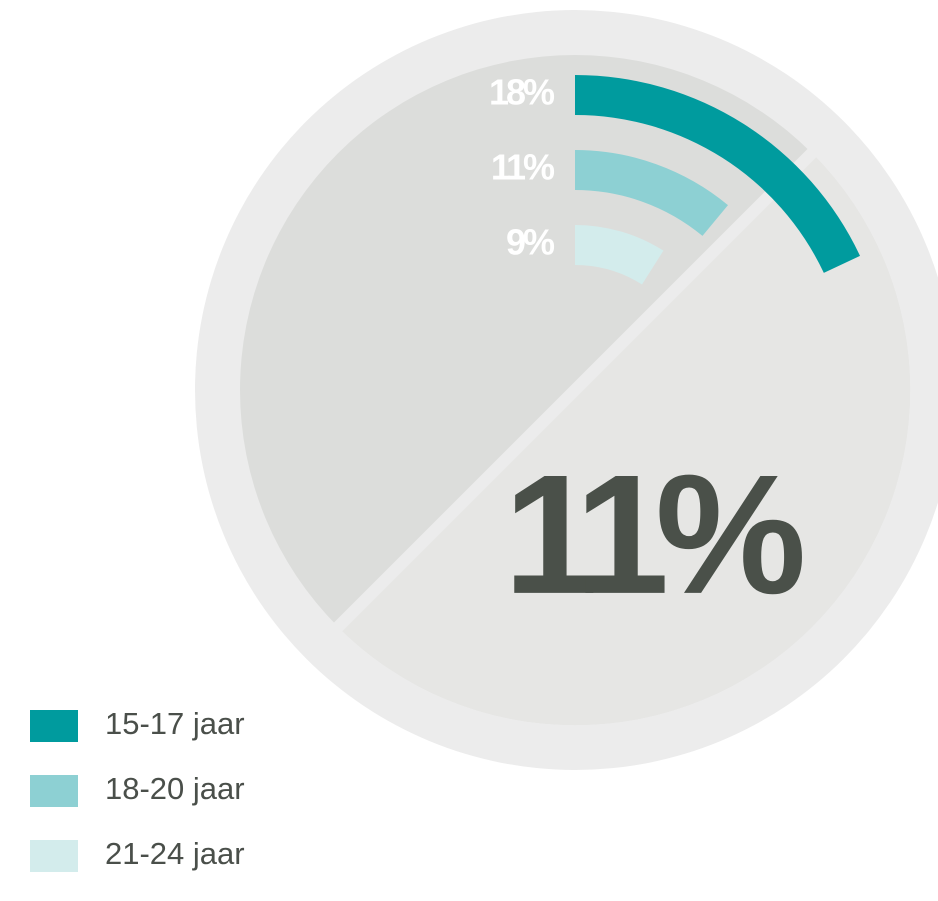 The image size is (938, 901). What do you see at coordinates (530, 242) in the screenshot?
I see `value-label: 9%` at bounding box center [530, 242].